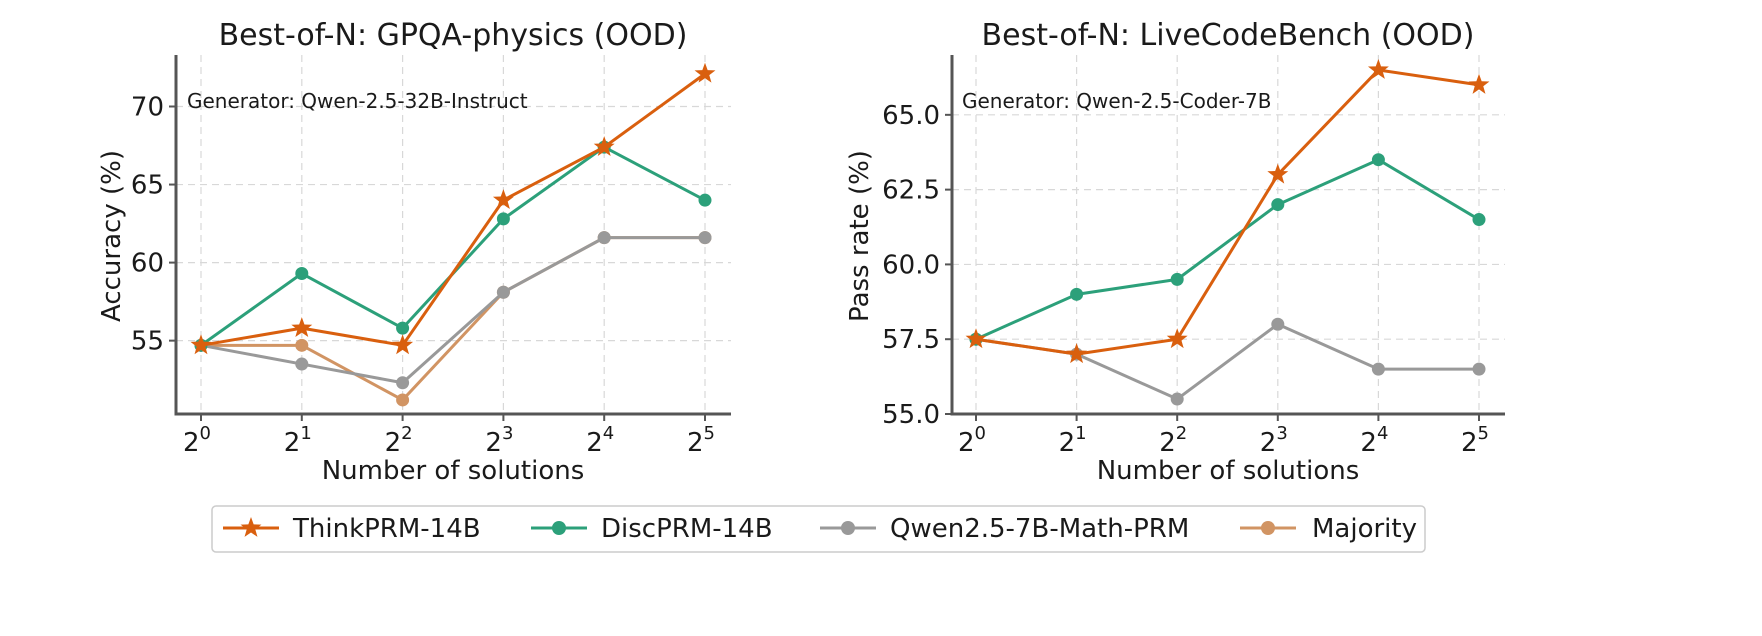 The image size is (1762, 636). What do you see at coordinates (1228, 35) in the screenshot?
I see `chart-title: Best-of-N: LiveCodeBench (OOD)` at bounding box center [1228, 35].